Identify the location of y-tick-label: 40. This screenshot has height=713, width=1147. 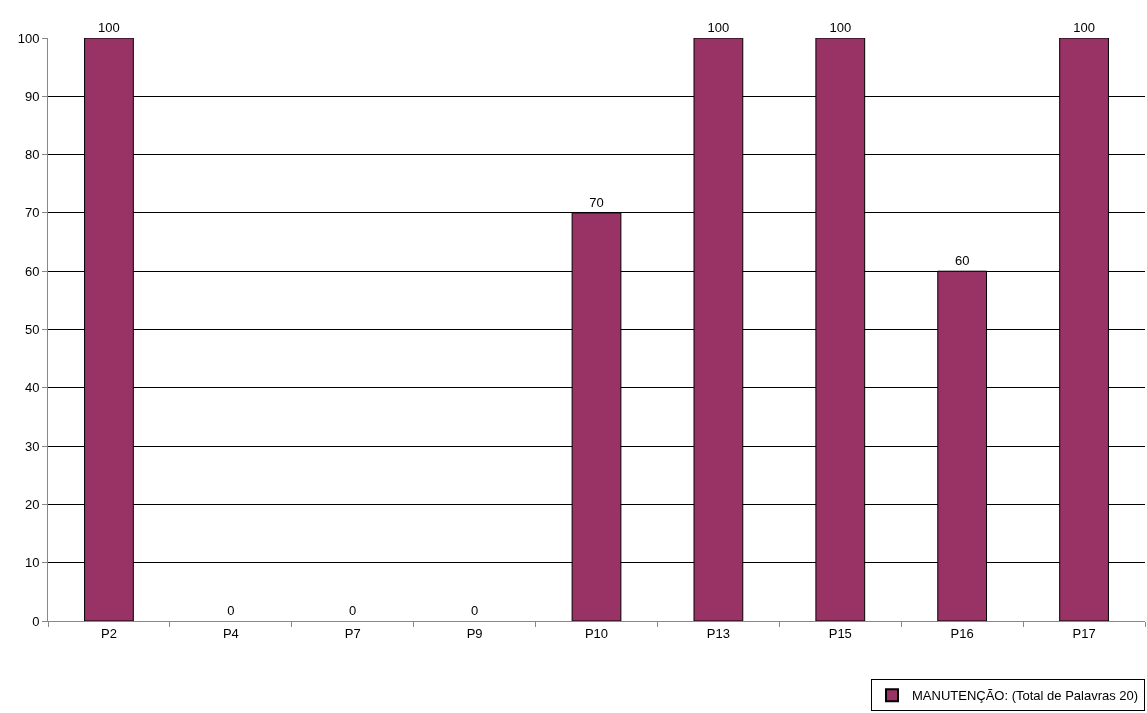
(32, 388).